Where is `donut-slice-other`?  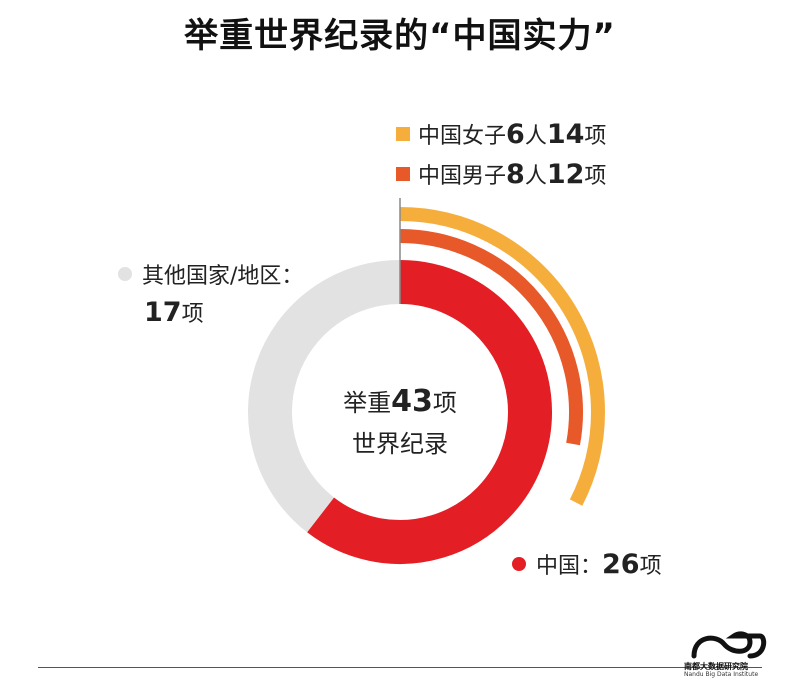
donut-slice-other is located at coordinates (324, 396).